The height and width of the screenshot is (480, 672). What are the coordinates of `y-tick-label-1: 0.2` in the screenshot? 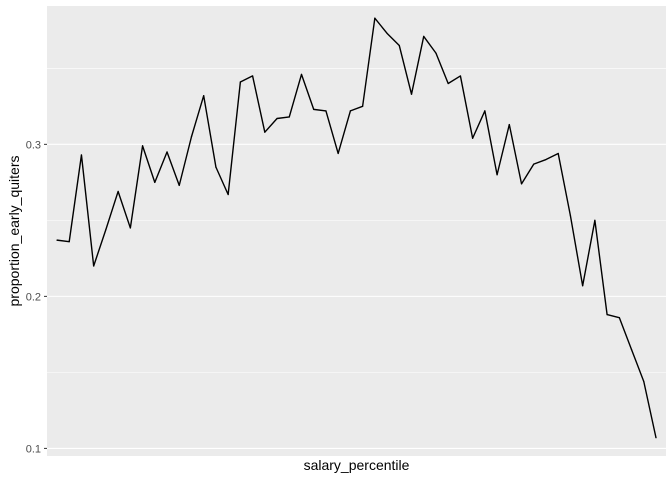 It's located at (33, 297).